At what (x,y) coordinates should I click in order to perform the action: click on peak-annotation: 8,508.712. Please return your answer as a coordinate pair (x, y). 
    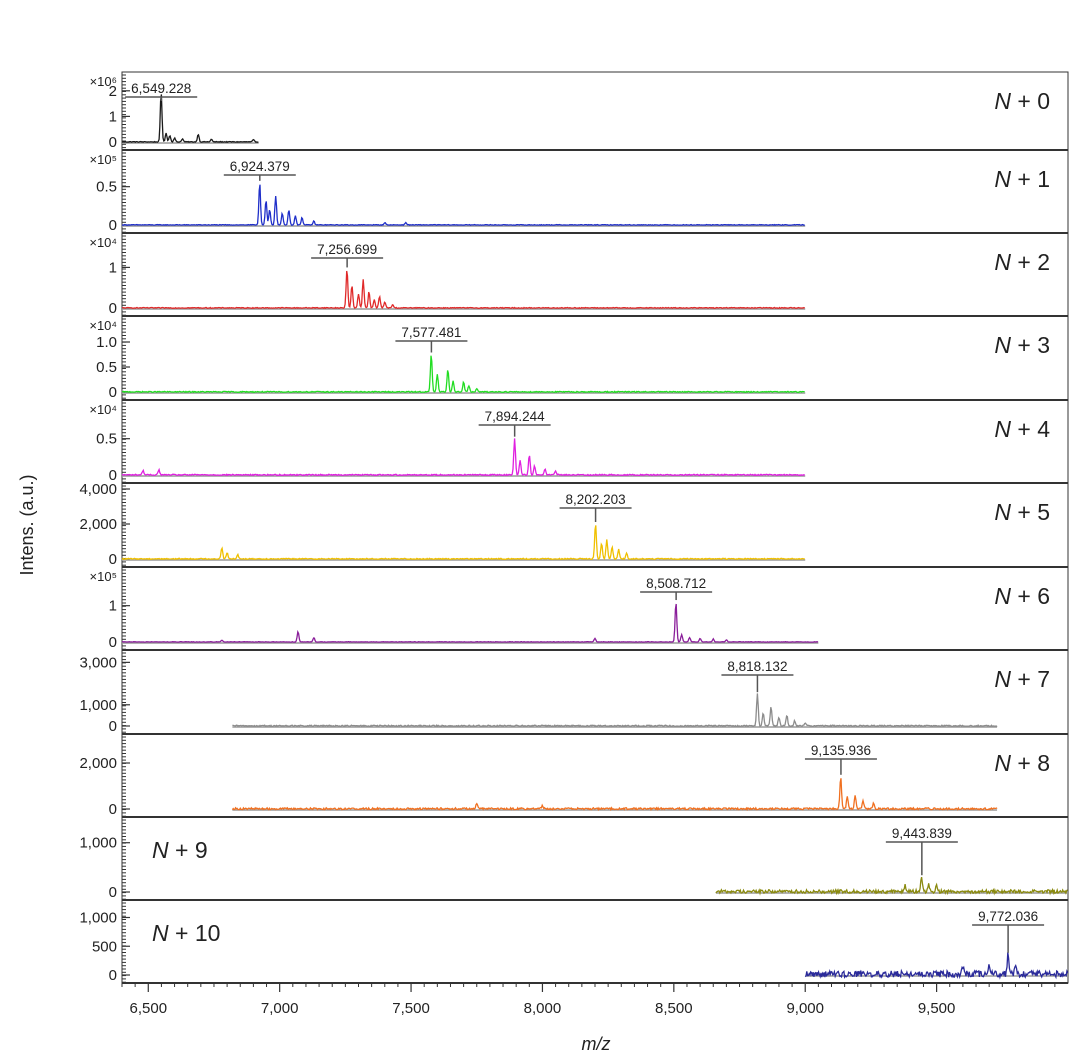
    Looking at the image, I should click on (676, 588).